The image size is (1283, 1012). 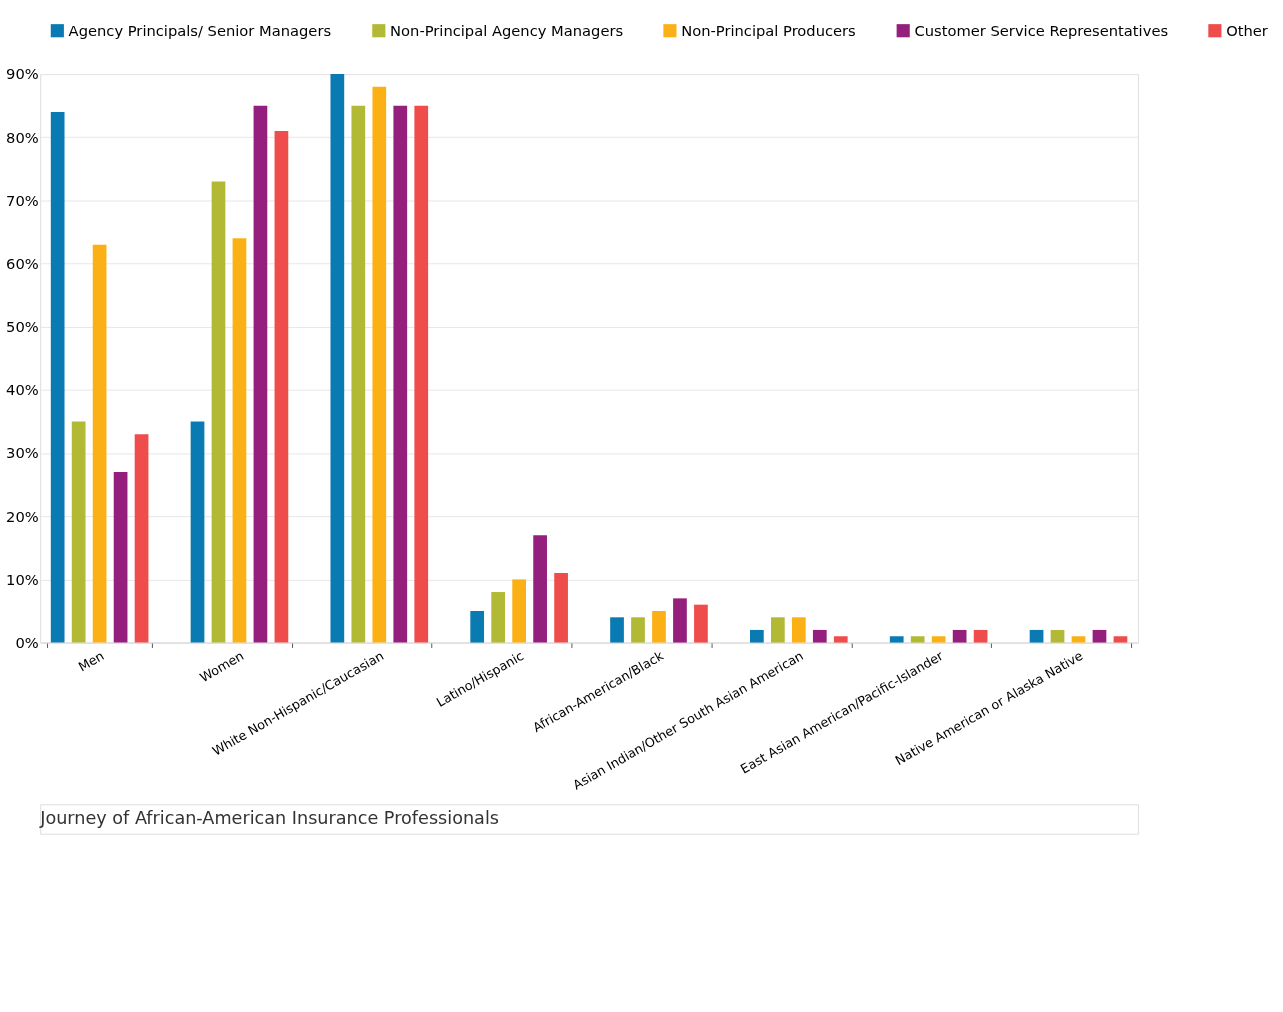 What do you see at coordinates (27, 642) in the screenshot?
I see `y-tick-label: 0%` at bounding box center [27, 642].